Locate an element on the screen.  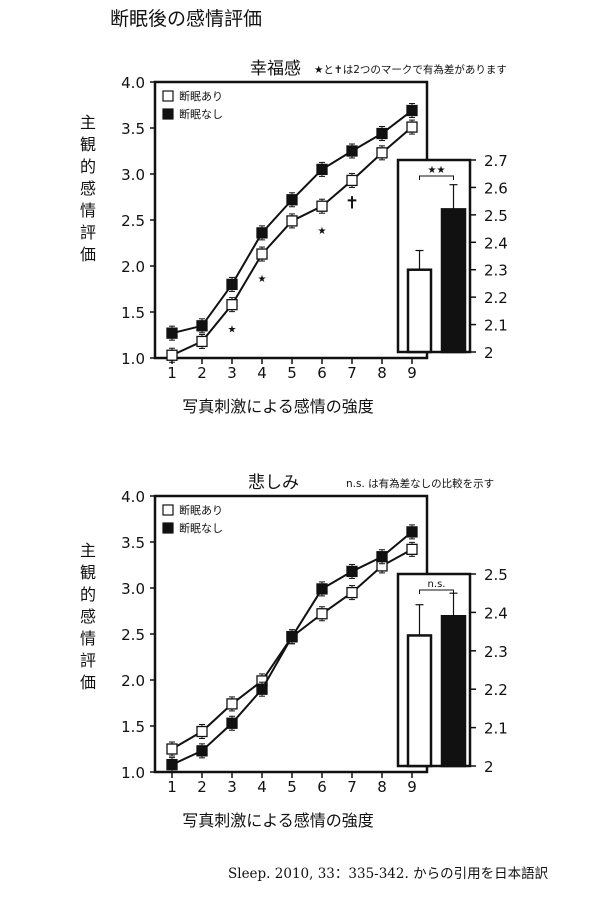
page-title: 断眠後の感情評価 is located at coordinates (186, 19).